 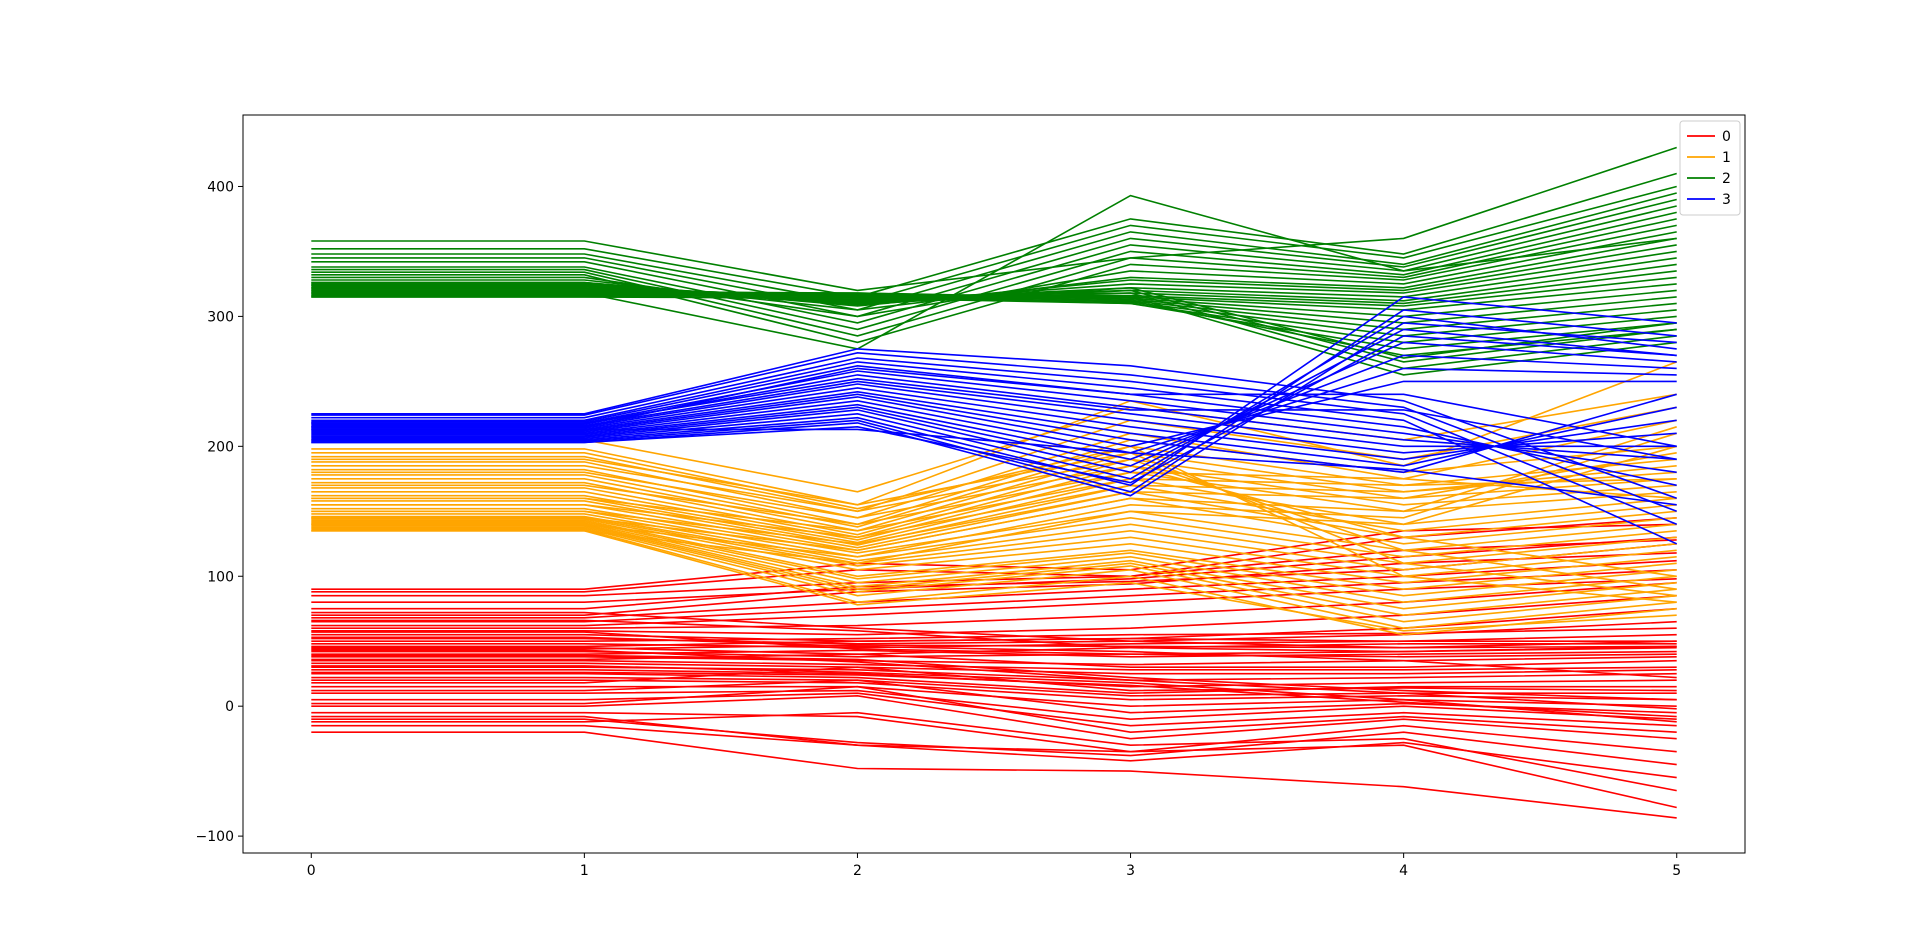 I want to click on x-tick-label: 3, so click(x=1130, y=871).